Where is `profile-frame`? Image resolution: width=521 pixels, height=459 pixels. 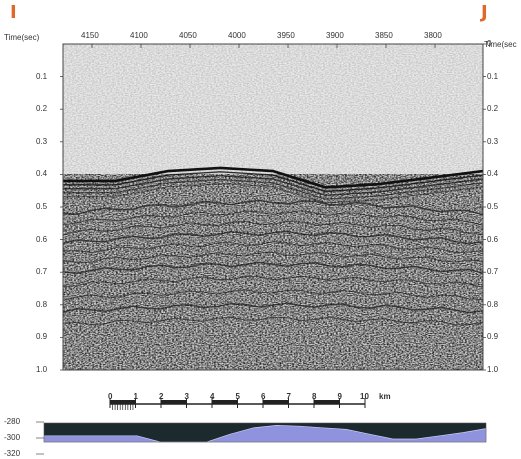 profile-frame is located at coordinates (265, 432).